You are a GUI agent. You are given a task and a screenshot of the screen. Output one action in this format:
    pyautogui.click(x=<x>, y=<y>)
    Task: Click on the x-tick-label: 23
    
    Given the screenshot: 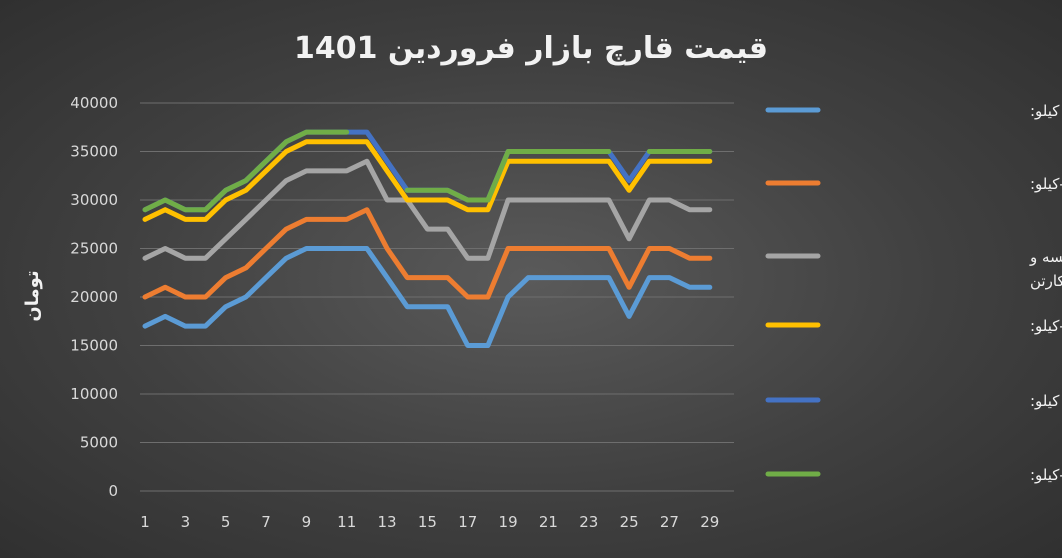 What is the action you would take?
    pyautogui.click(x=588, y=522)
    